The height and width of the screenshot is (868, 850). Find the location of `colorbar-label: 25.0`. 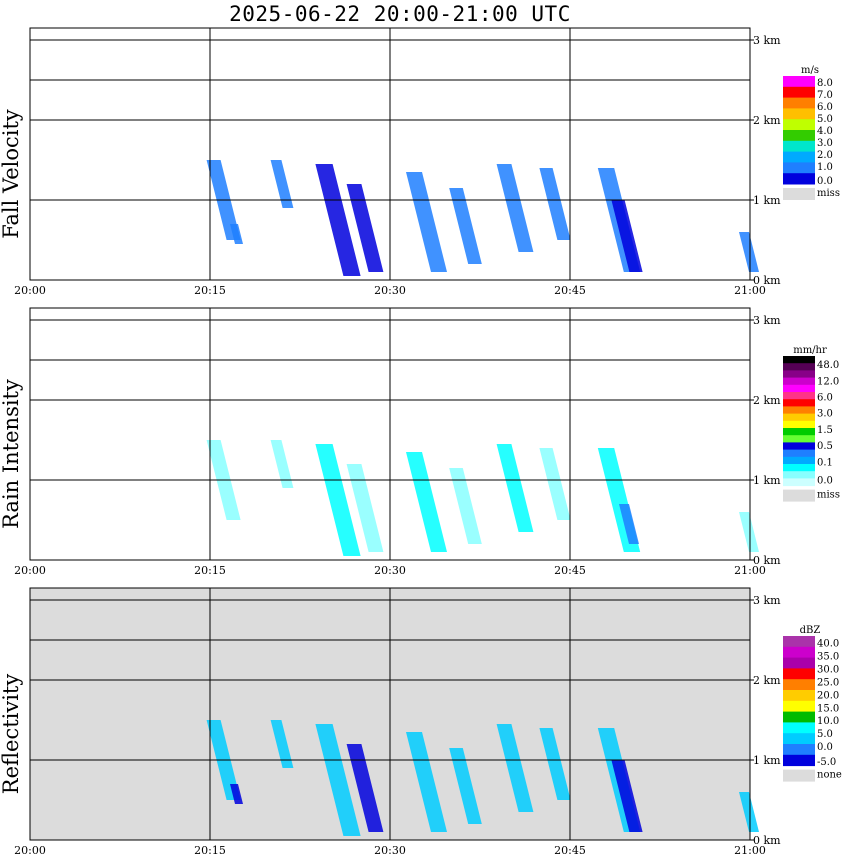

colorbar-label: 25.0 is located at coordinates (828, 682).